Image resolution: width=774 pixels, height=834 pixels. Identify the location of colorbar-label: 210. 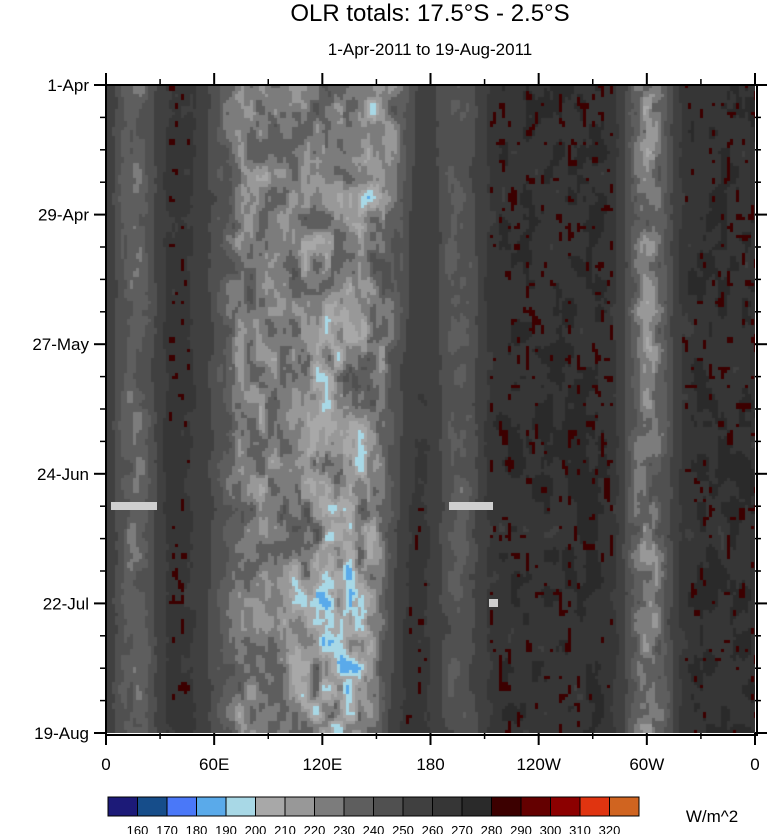
(285, 828).